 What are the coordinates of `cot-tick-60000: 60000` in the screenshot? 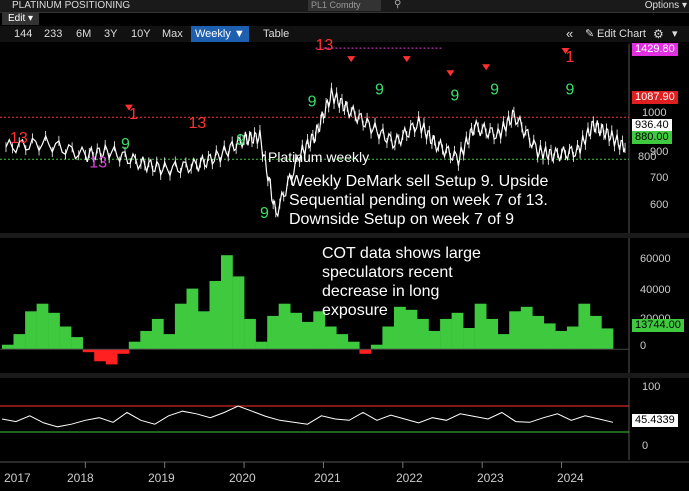 It's located at (655, 259).